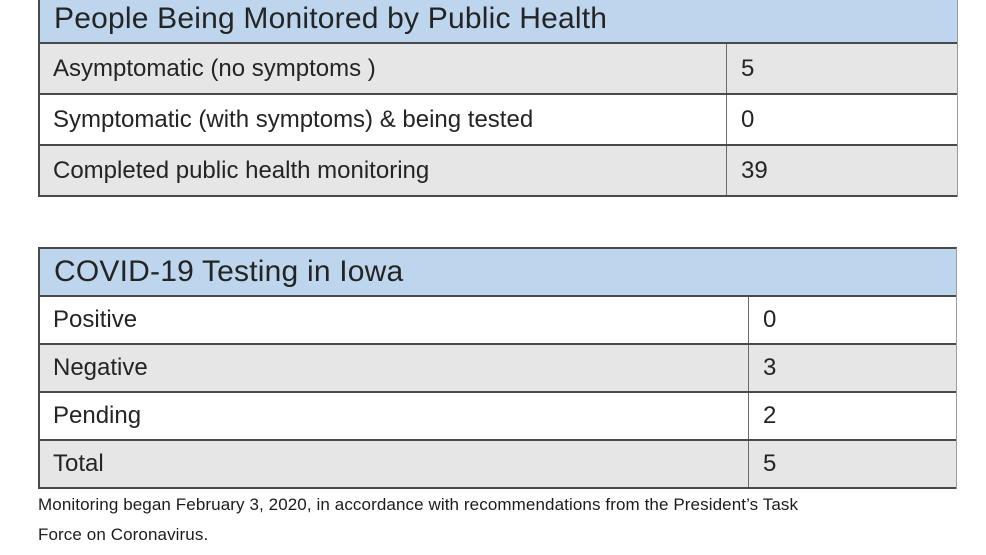 The image size is (986, 555). I want to click on row-value: 2, so click(770, 415).